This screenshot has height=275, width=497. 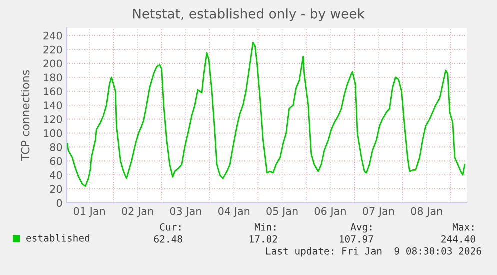 What do you see at coordinates (53, 92) in the screenshot?
I see `y-tick-label: 160` at bounding box center [53, 92].